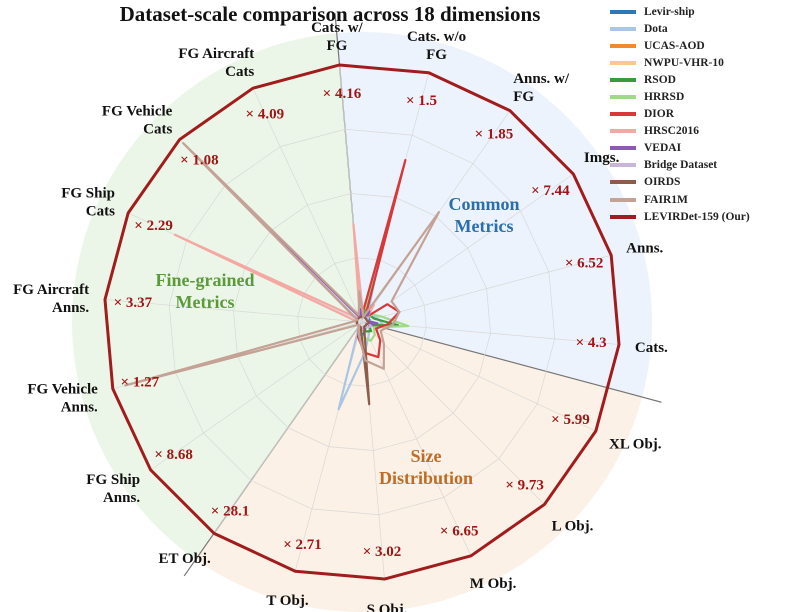  Describe the element at coordinates (635, 445) in the screenshot. I see `axis-label: XL Obj.` at that location.